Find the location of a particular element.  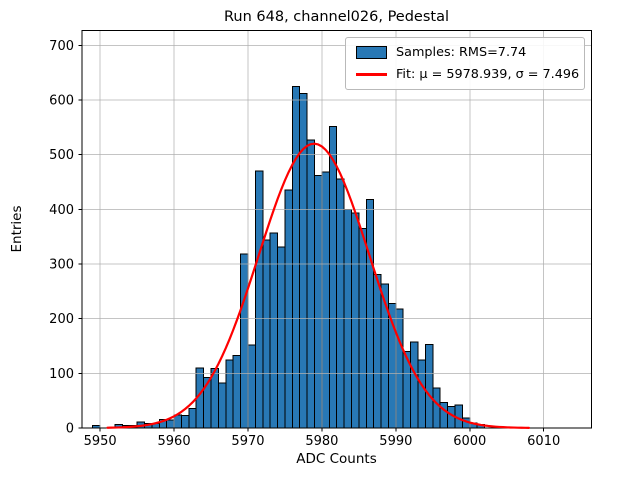

samples-swatch-icon is located at coordinates (371, 52).